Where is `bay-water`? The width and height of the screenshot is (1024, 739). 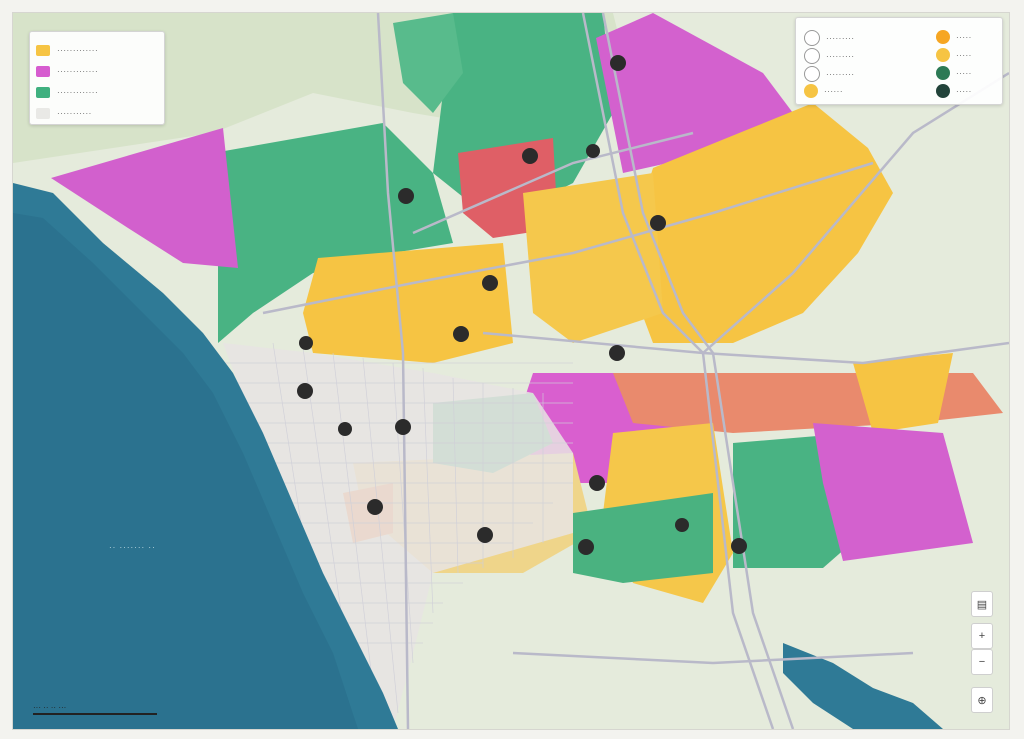
bay-water is located at coordinates (863, 686).